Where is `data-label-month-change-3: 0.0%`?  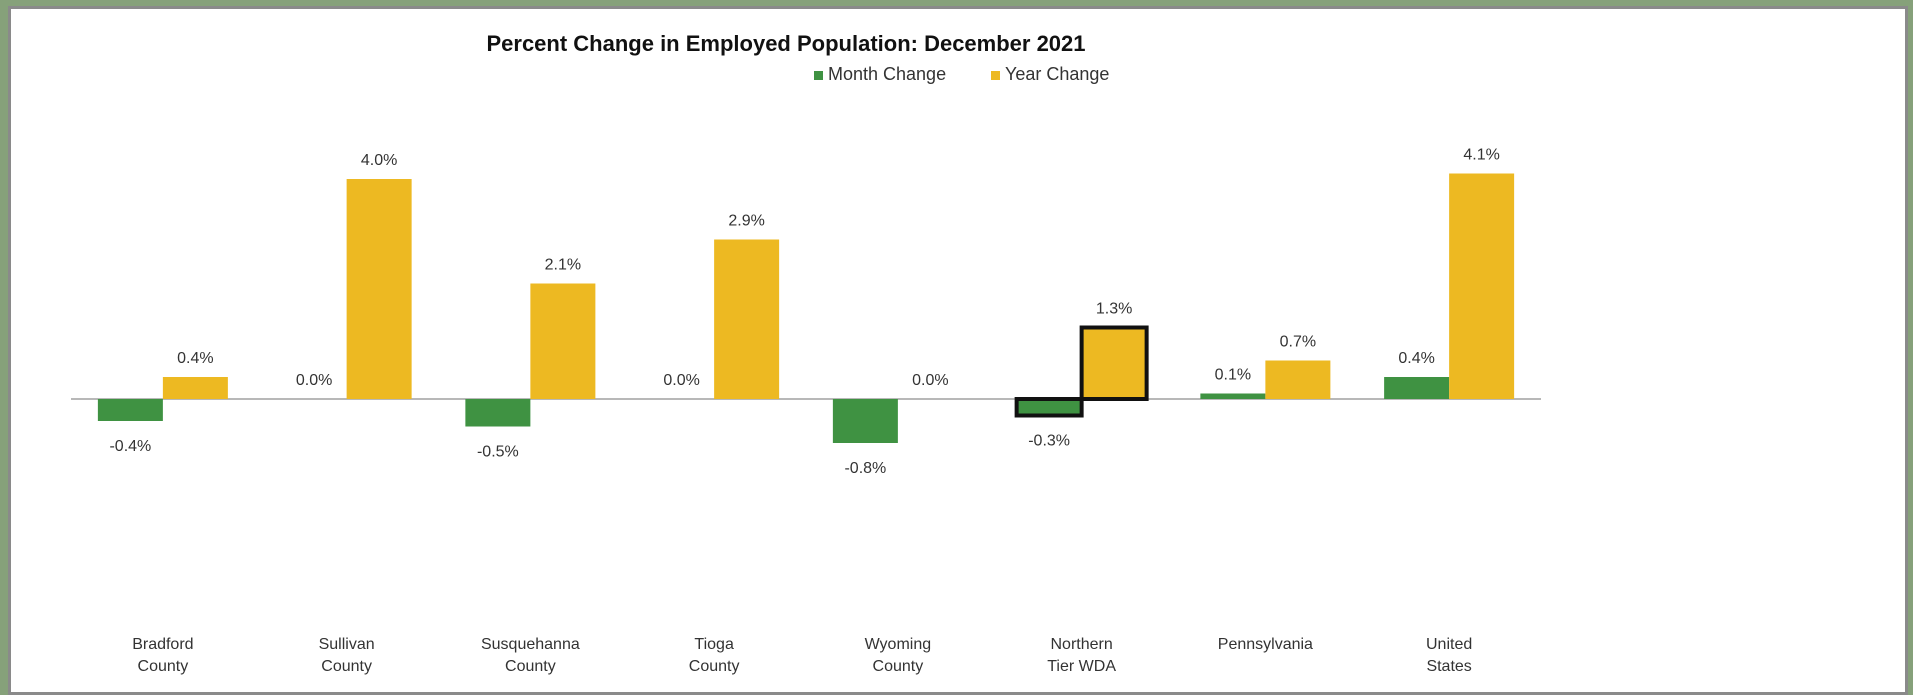
data-label-month-change-3: 0.0% is located at coordinates (681, 380).